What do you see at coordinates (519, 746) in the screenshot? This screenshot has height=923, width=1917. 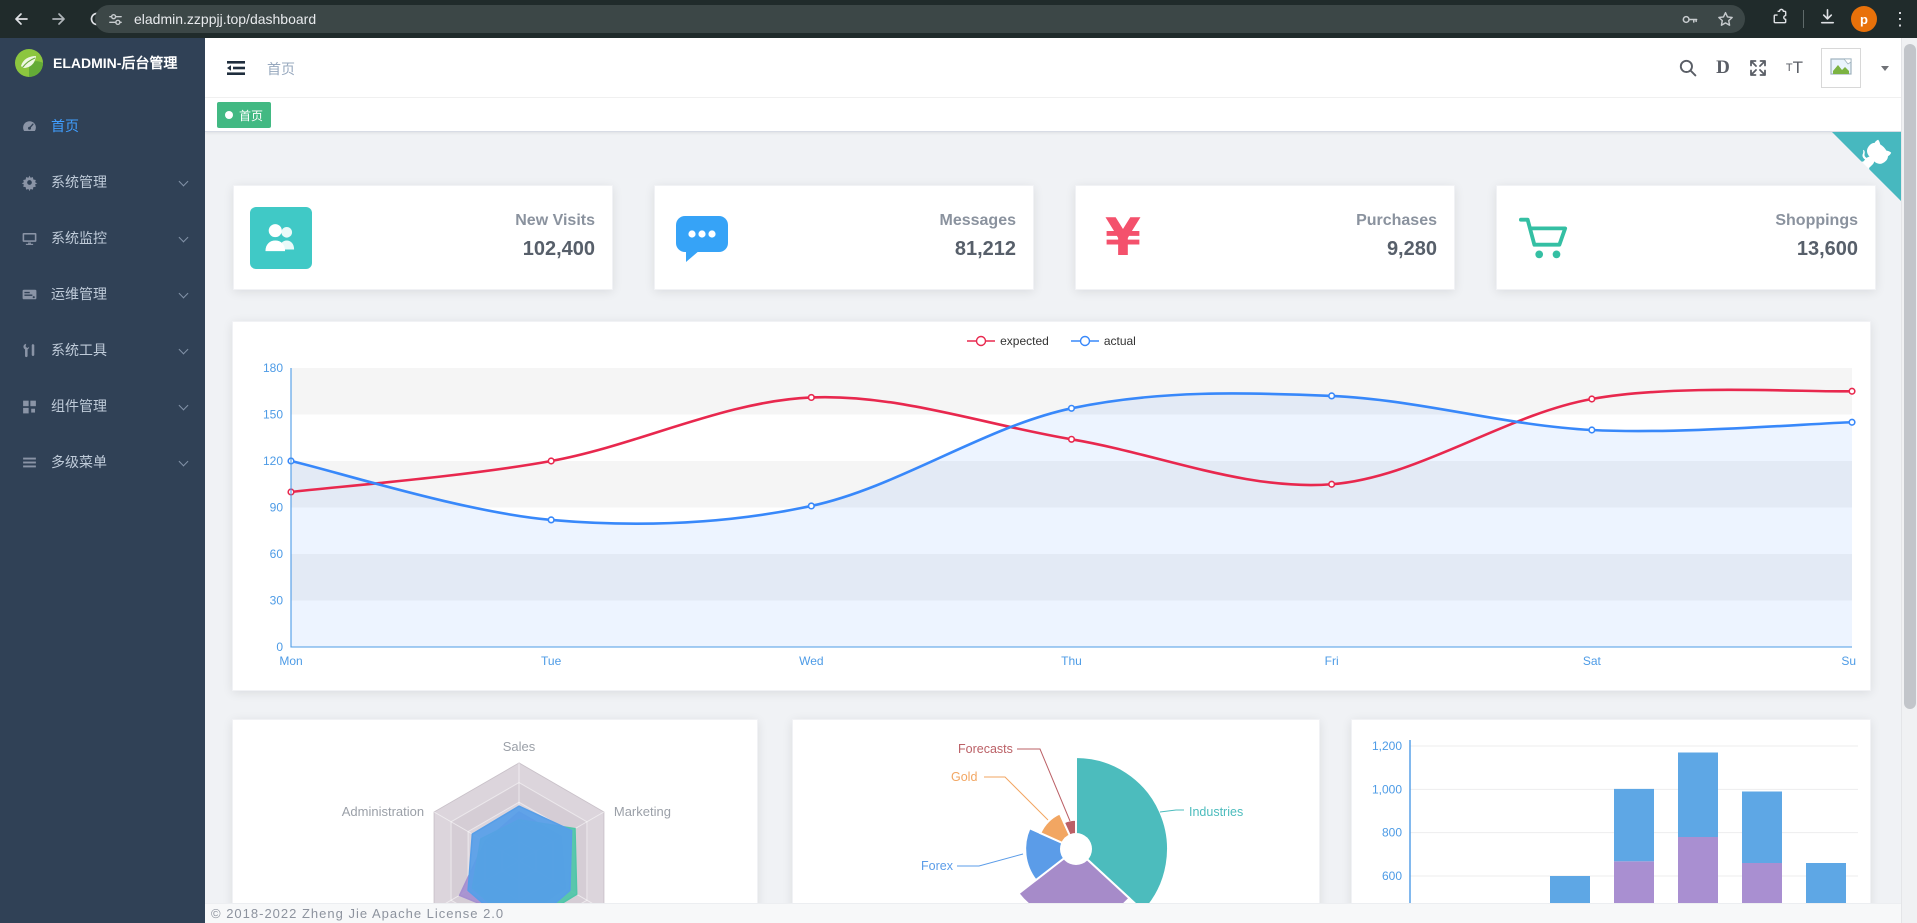 I see `svg-text: Sales` at bounding box center [519, 746].